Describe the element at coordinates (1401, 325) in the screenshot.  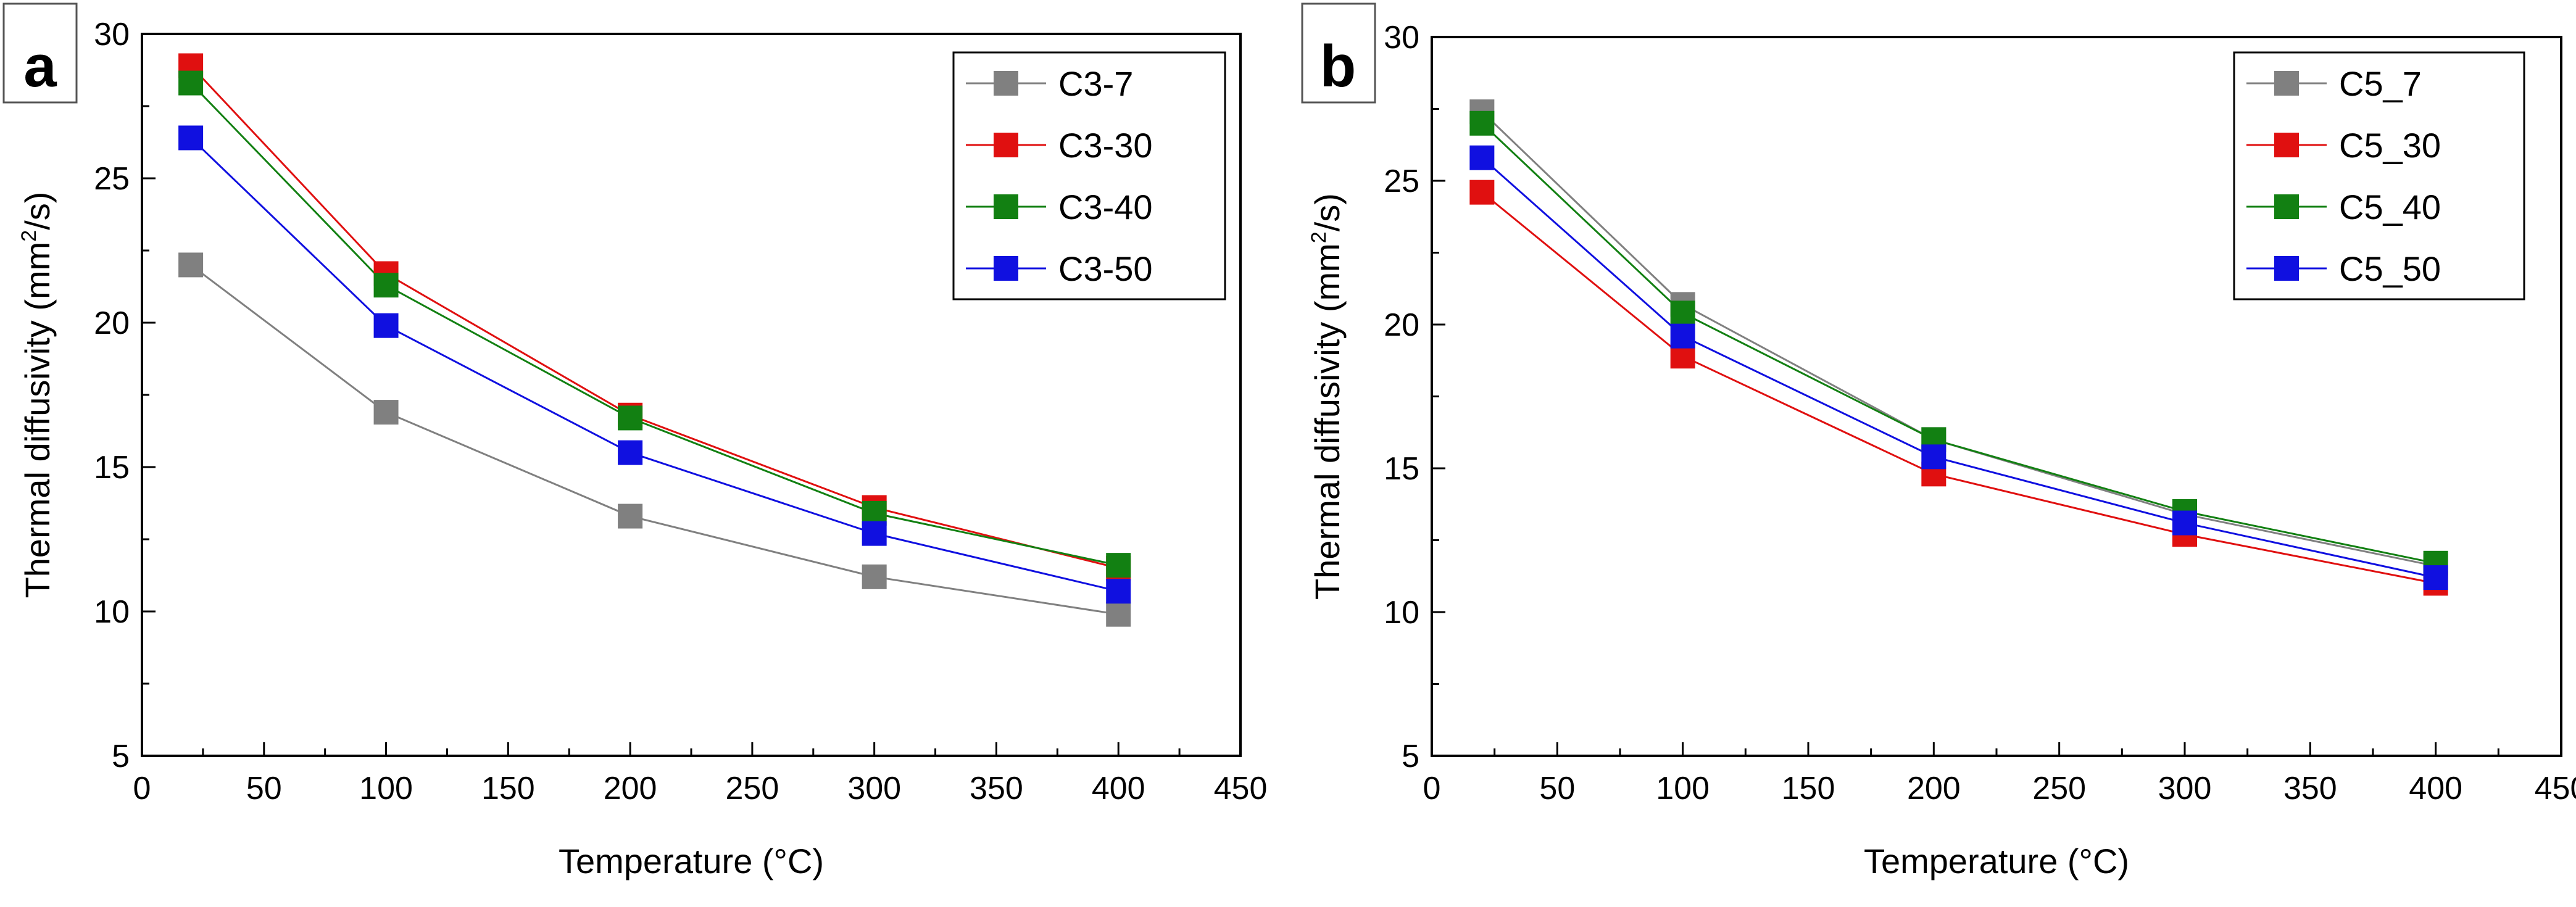
I see `panel-b-y-tick-label: 20` at that location.